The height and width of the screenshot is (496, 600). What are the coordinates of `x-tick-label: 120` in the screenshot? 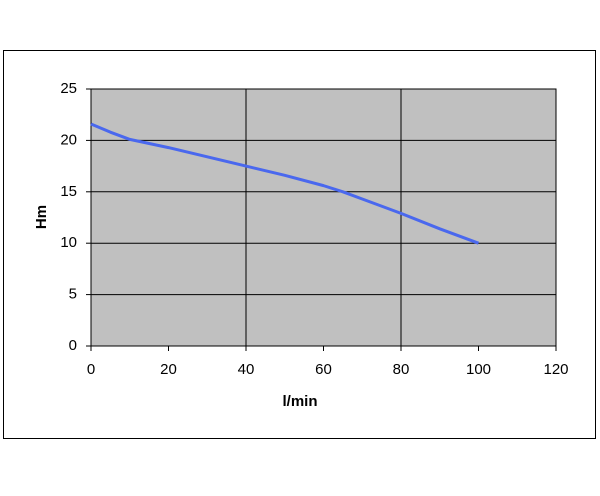 It's located at (555, 369).